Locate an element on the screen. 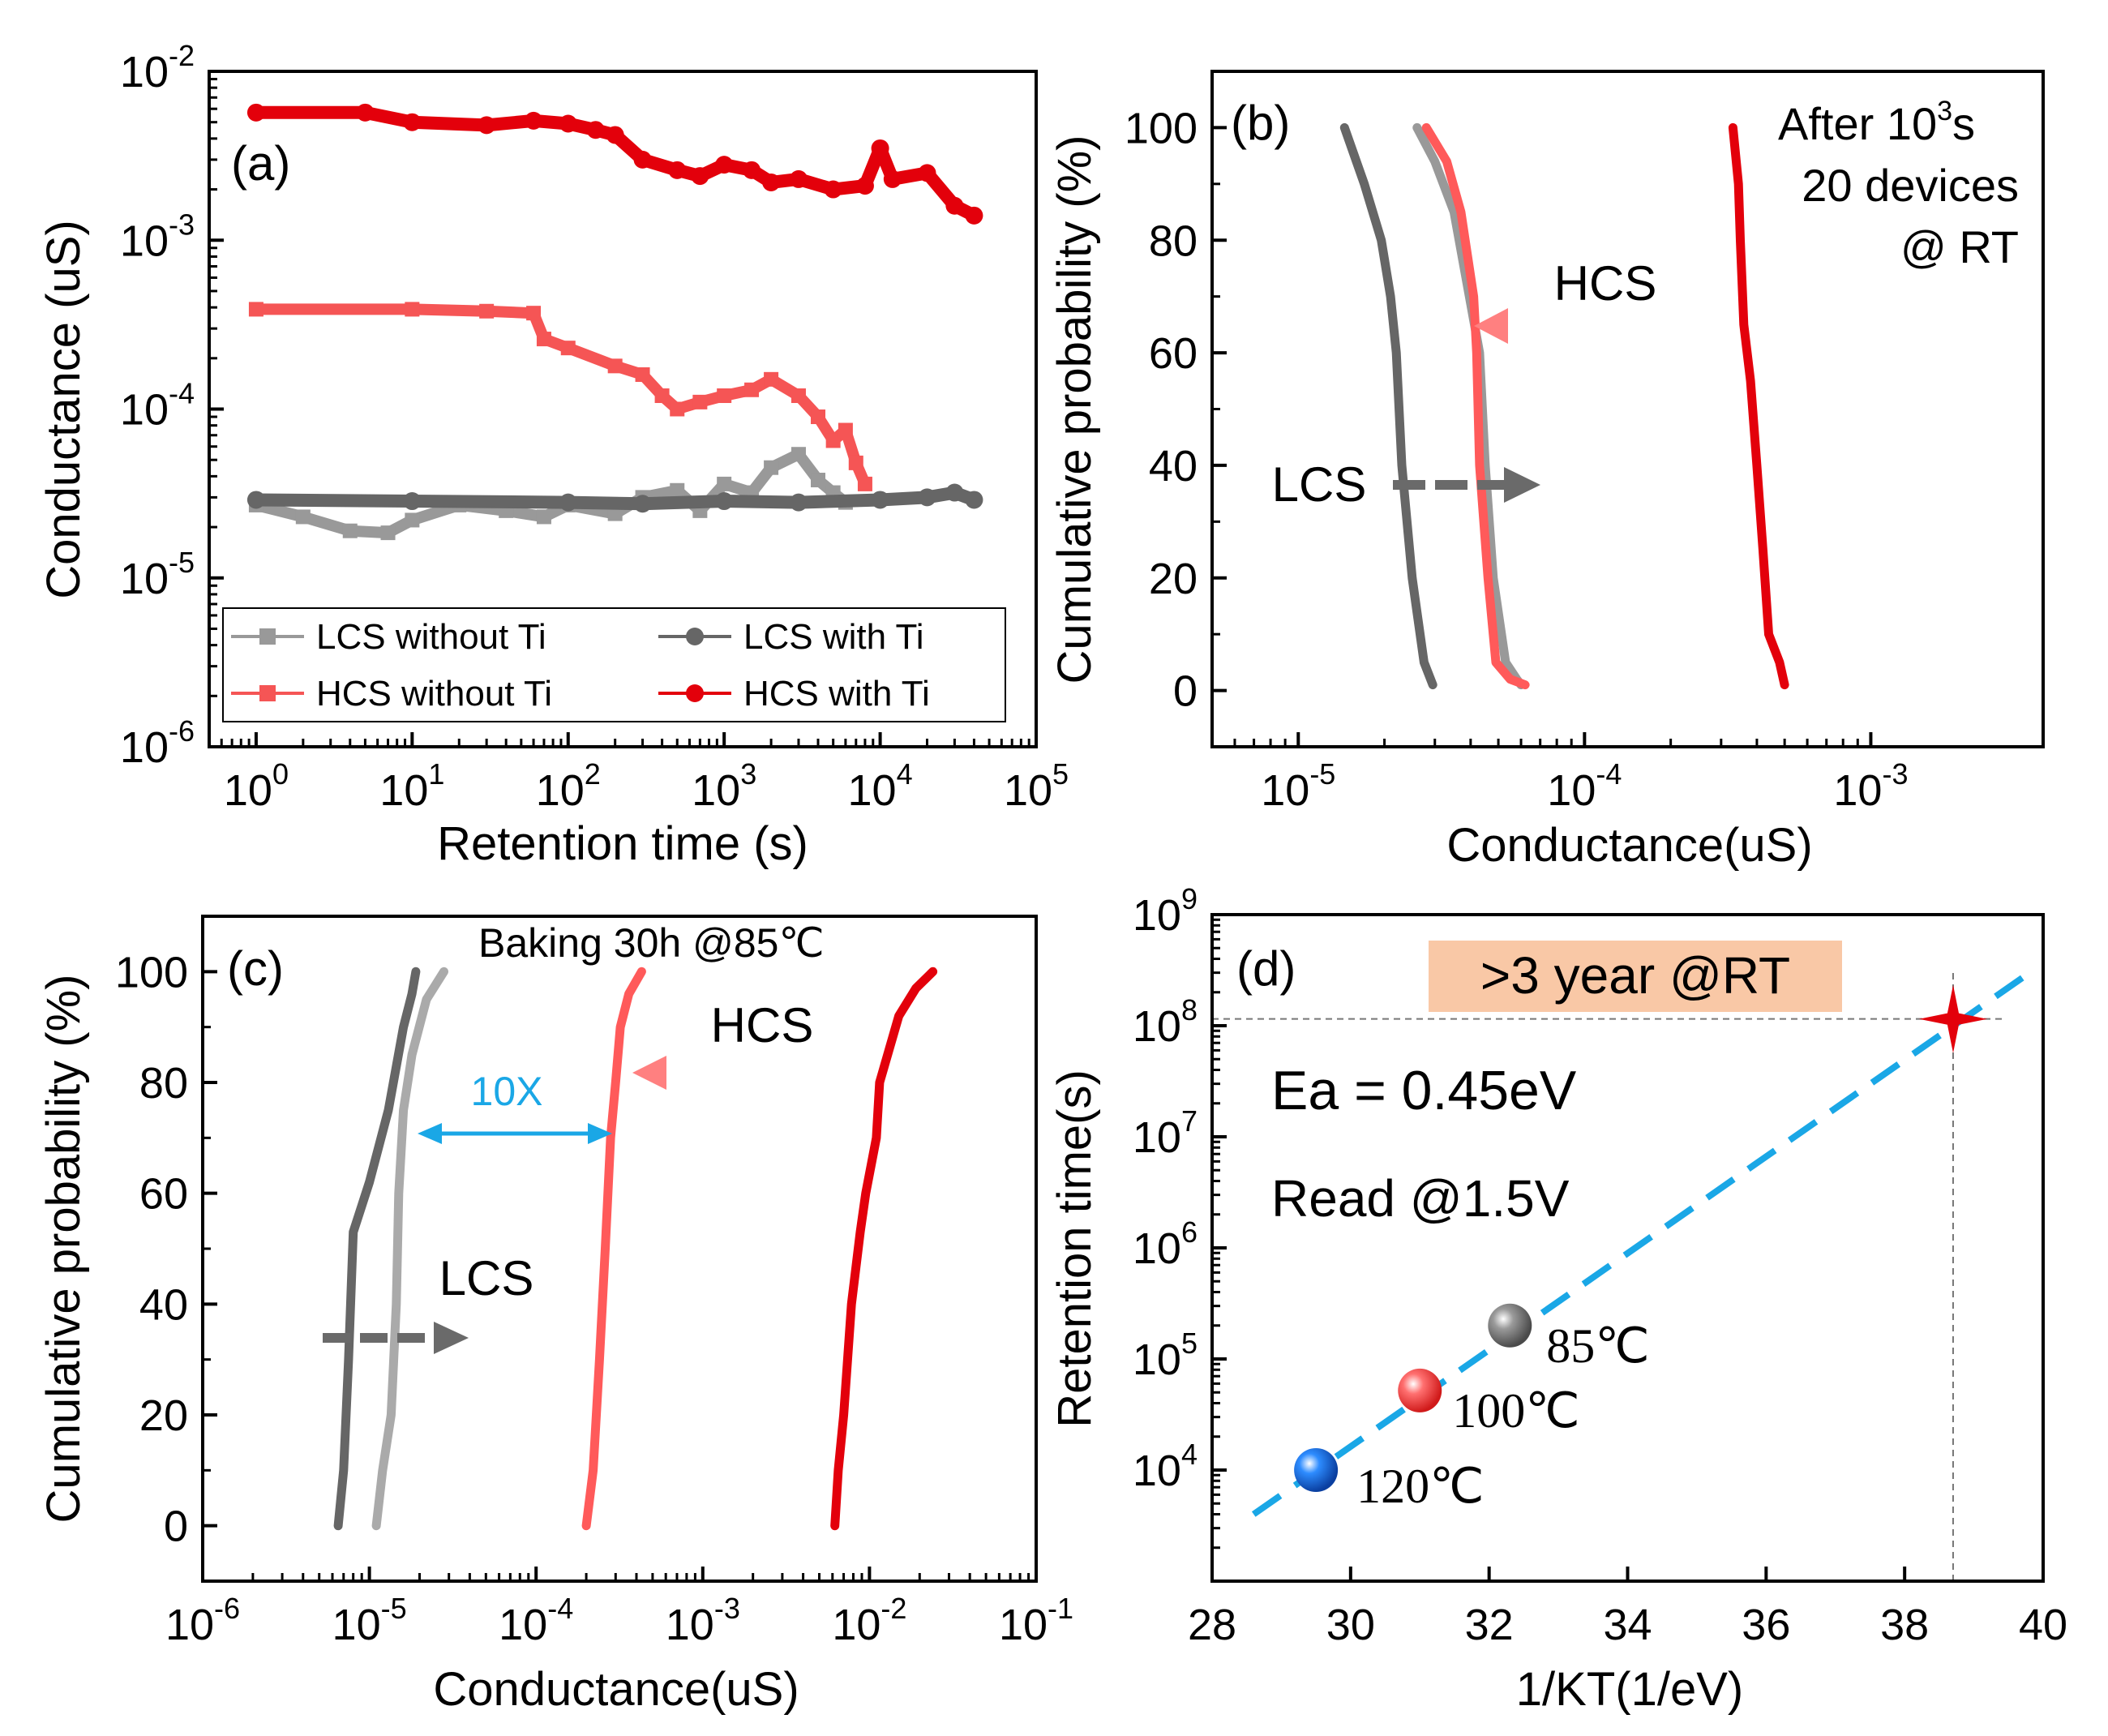 This screenshot has height=1736, width=2108. x-tick-label-b: 10⁻⁴ is located at coordinates (1584, 786).